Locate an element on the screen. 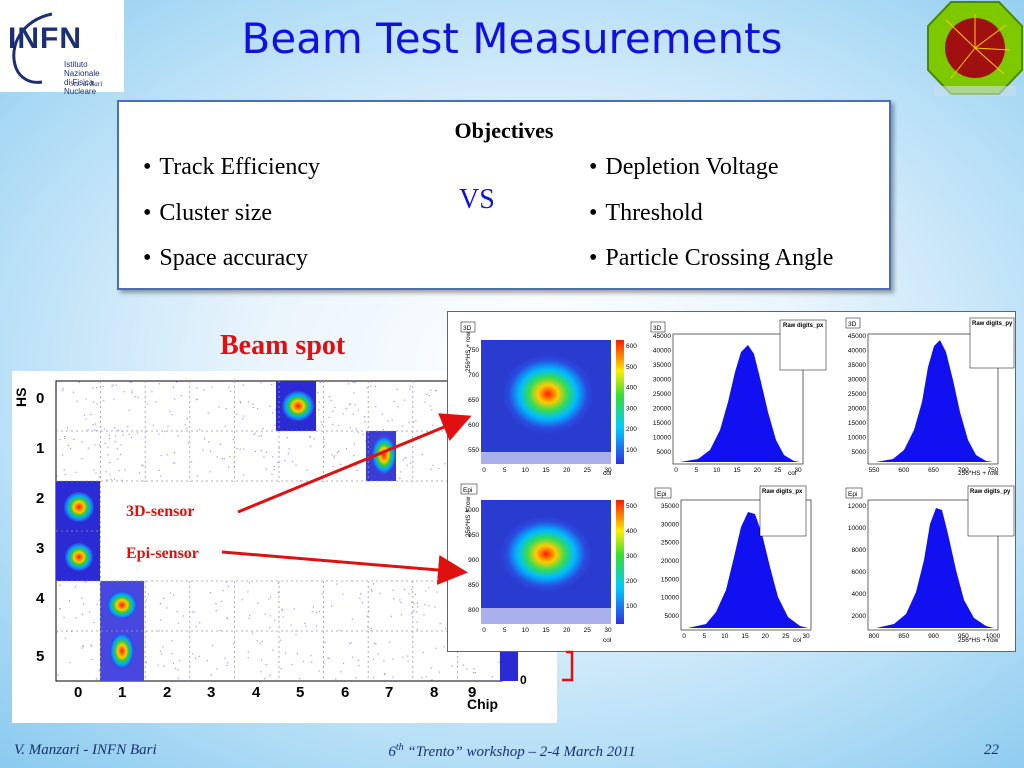 The width and height of the screenshot is (1024, 768). list-item: Depletion Voltage is located at coordinates (711, 175).